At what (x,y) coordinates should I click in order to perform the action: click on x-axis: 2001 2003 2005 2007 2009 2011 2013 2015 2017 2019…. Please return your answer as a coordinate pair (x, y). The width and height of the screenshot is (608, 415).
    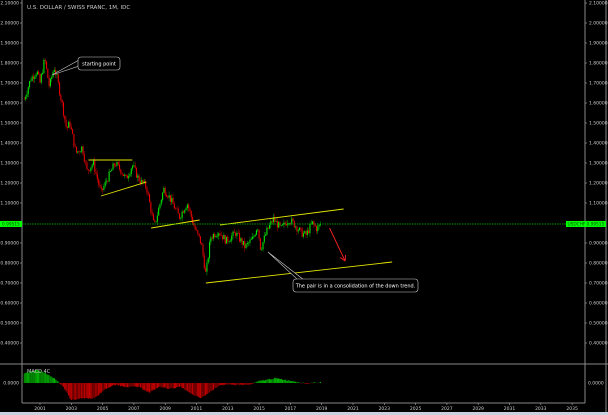
    Looking at the image, I should click on (306, 407).